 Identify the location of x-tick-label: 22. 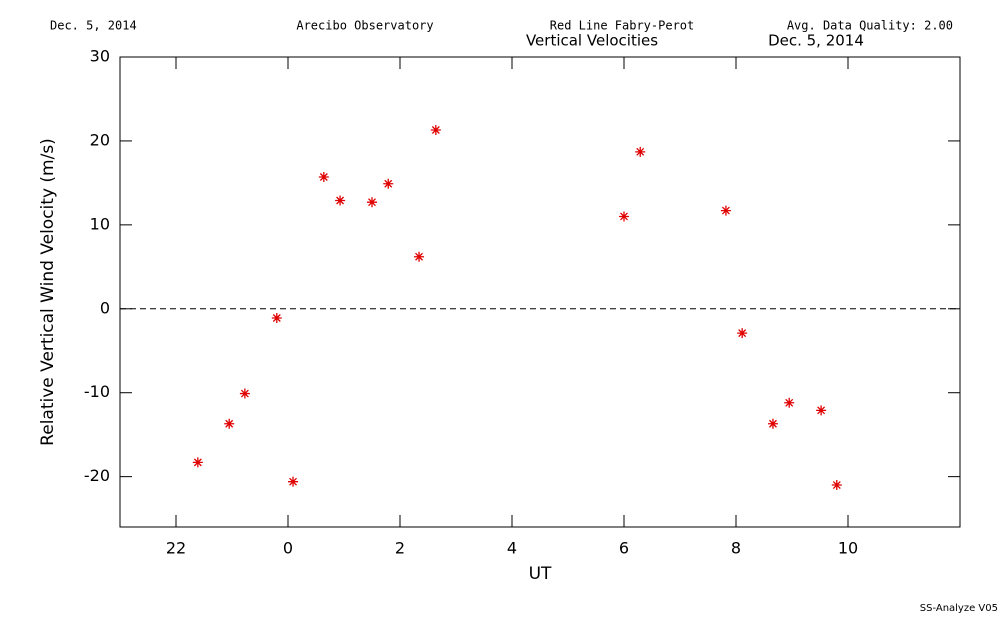
(176, 548).